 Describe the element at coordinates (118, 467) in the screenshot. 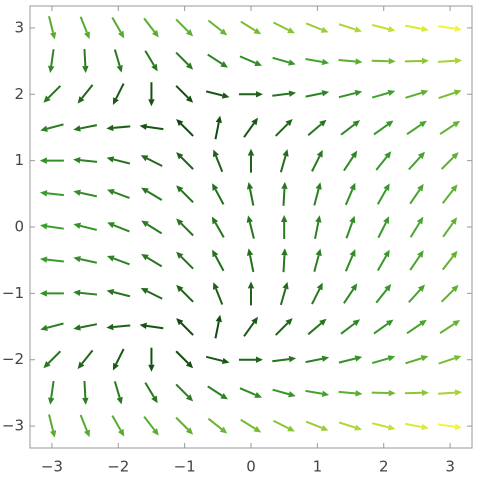

I see `x-tick-label: −2` at that location.